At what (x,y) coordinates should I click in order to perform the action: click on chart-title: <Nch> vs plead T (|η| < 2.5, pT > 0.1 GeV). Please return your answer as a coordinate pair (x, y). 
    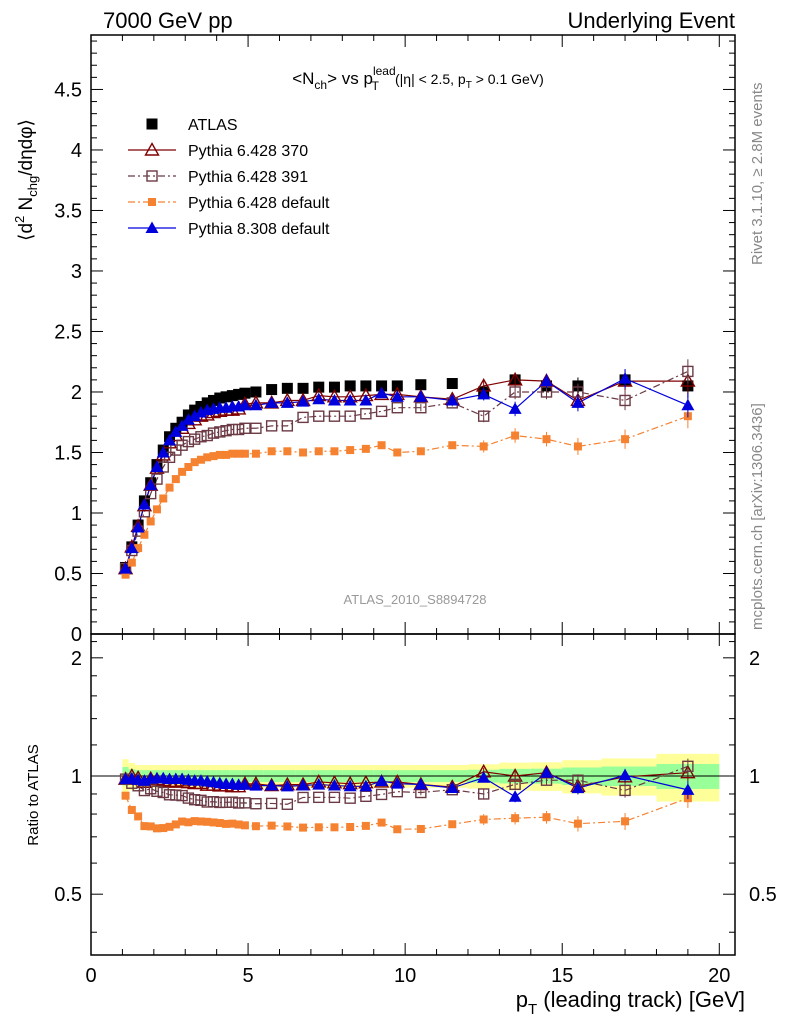
    Looking at the image, I should click on (418, 78).